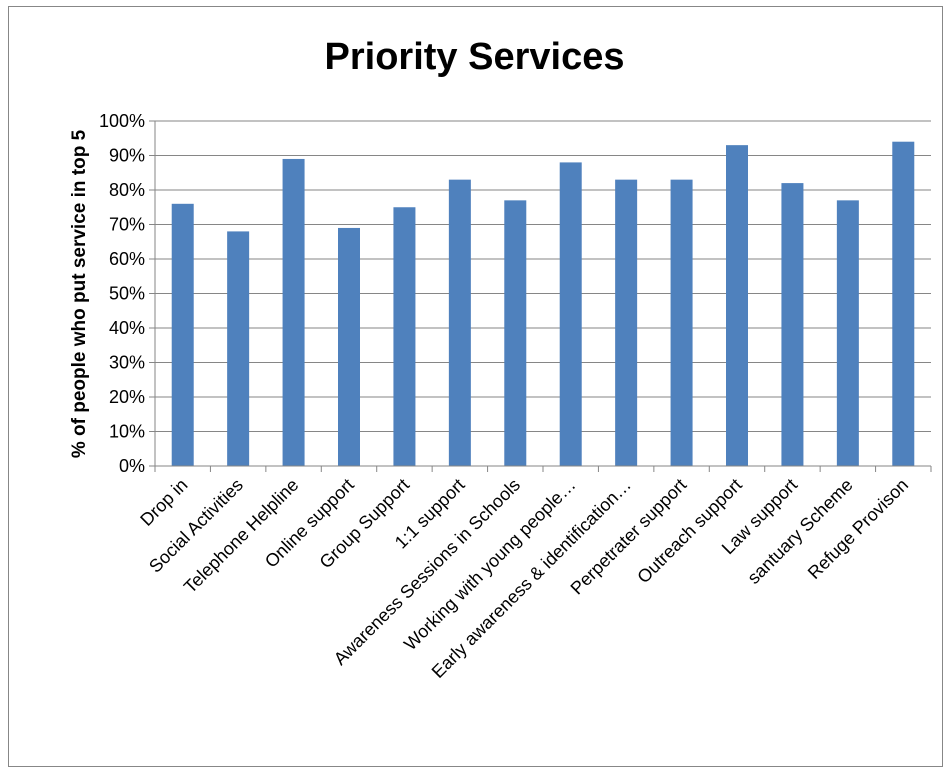  What do you see at coordinates (858, 529) in the screenshot?
I see `x-tick-label: Refuge Provison` at bounding box center [858, 529].